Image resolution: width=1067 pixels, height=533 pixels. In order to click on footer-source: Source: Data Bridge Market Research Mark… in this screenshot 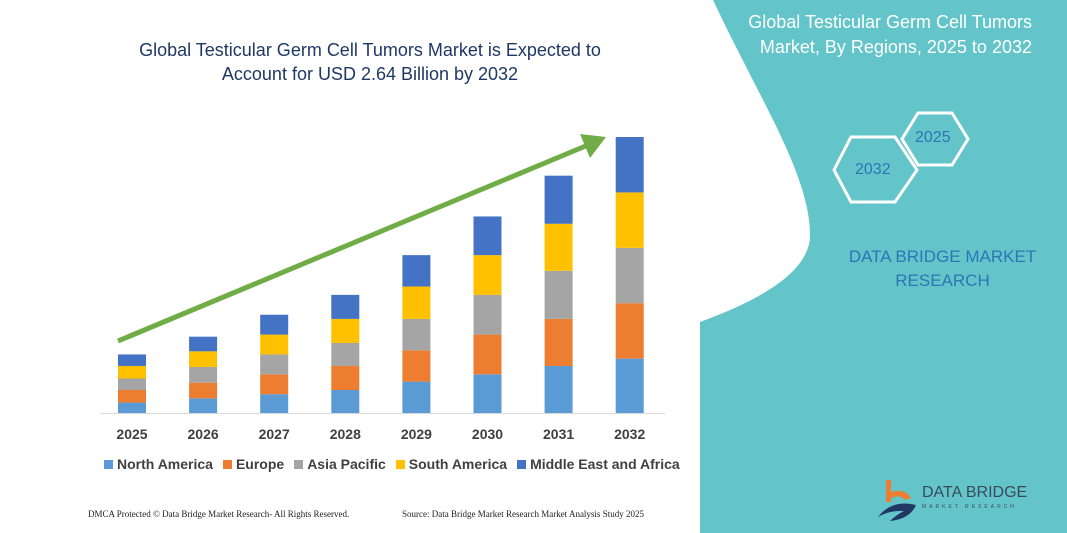, I will do `click(523, 514)`.